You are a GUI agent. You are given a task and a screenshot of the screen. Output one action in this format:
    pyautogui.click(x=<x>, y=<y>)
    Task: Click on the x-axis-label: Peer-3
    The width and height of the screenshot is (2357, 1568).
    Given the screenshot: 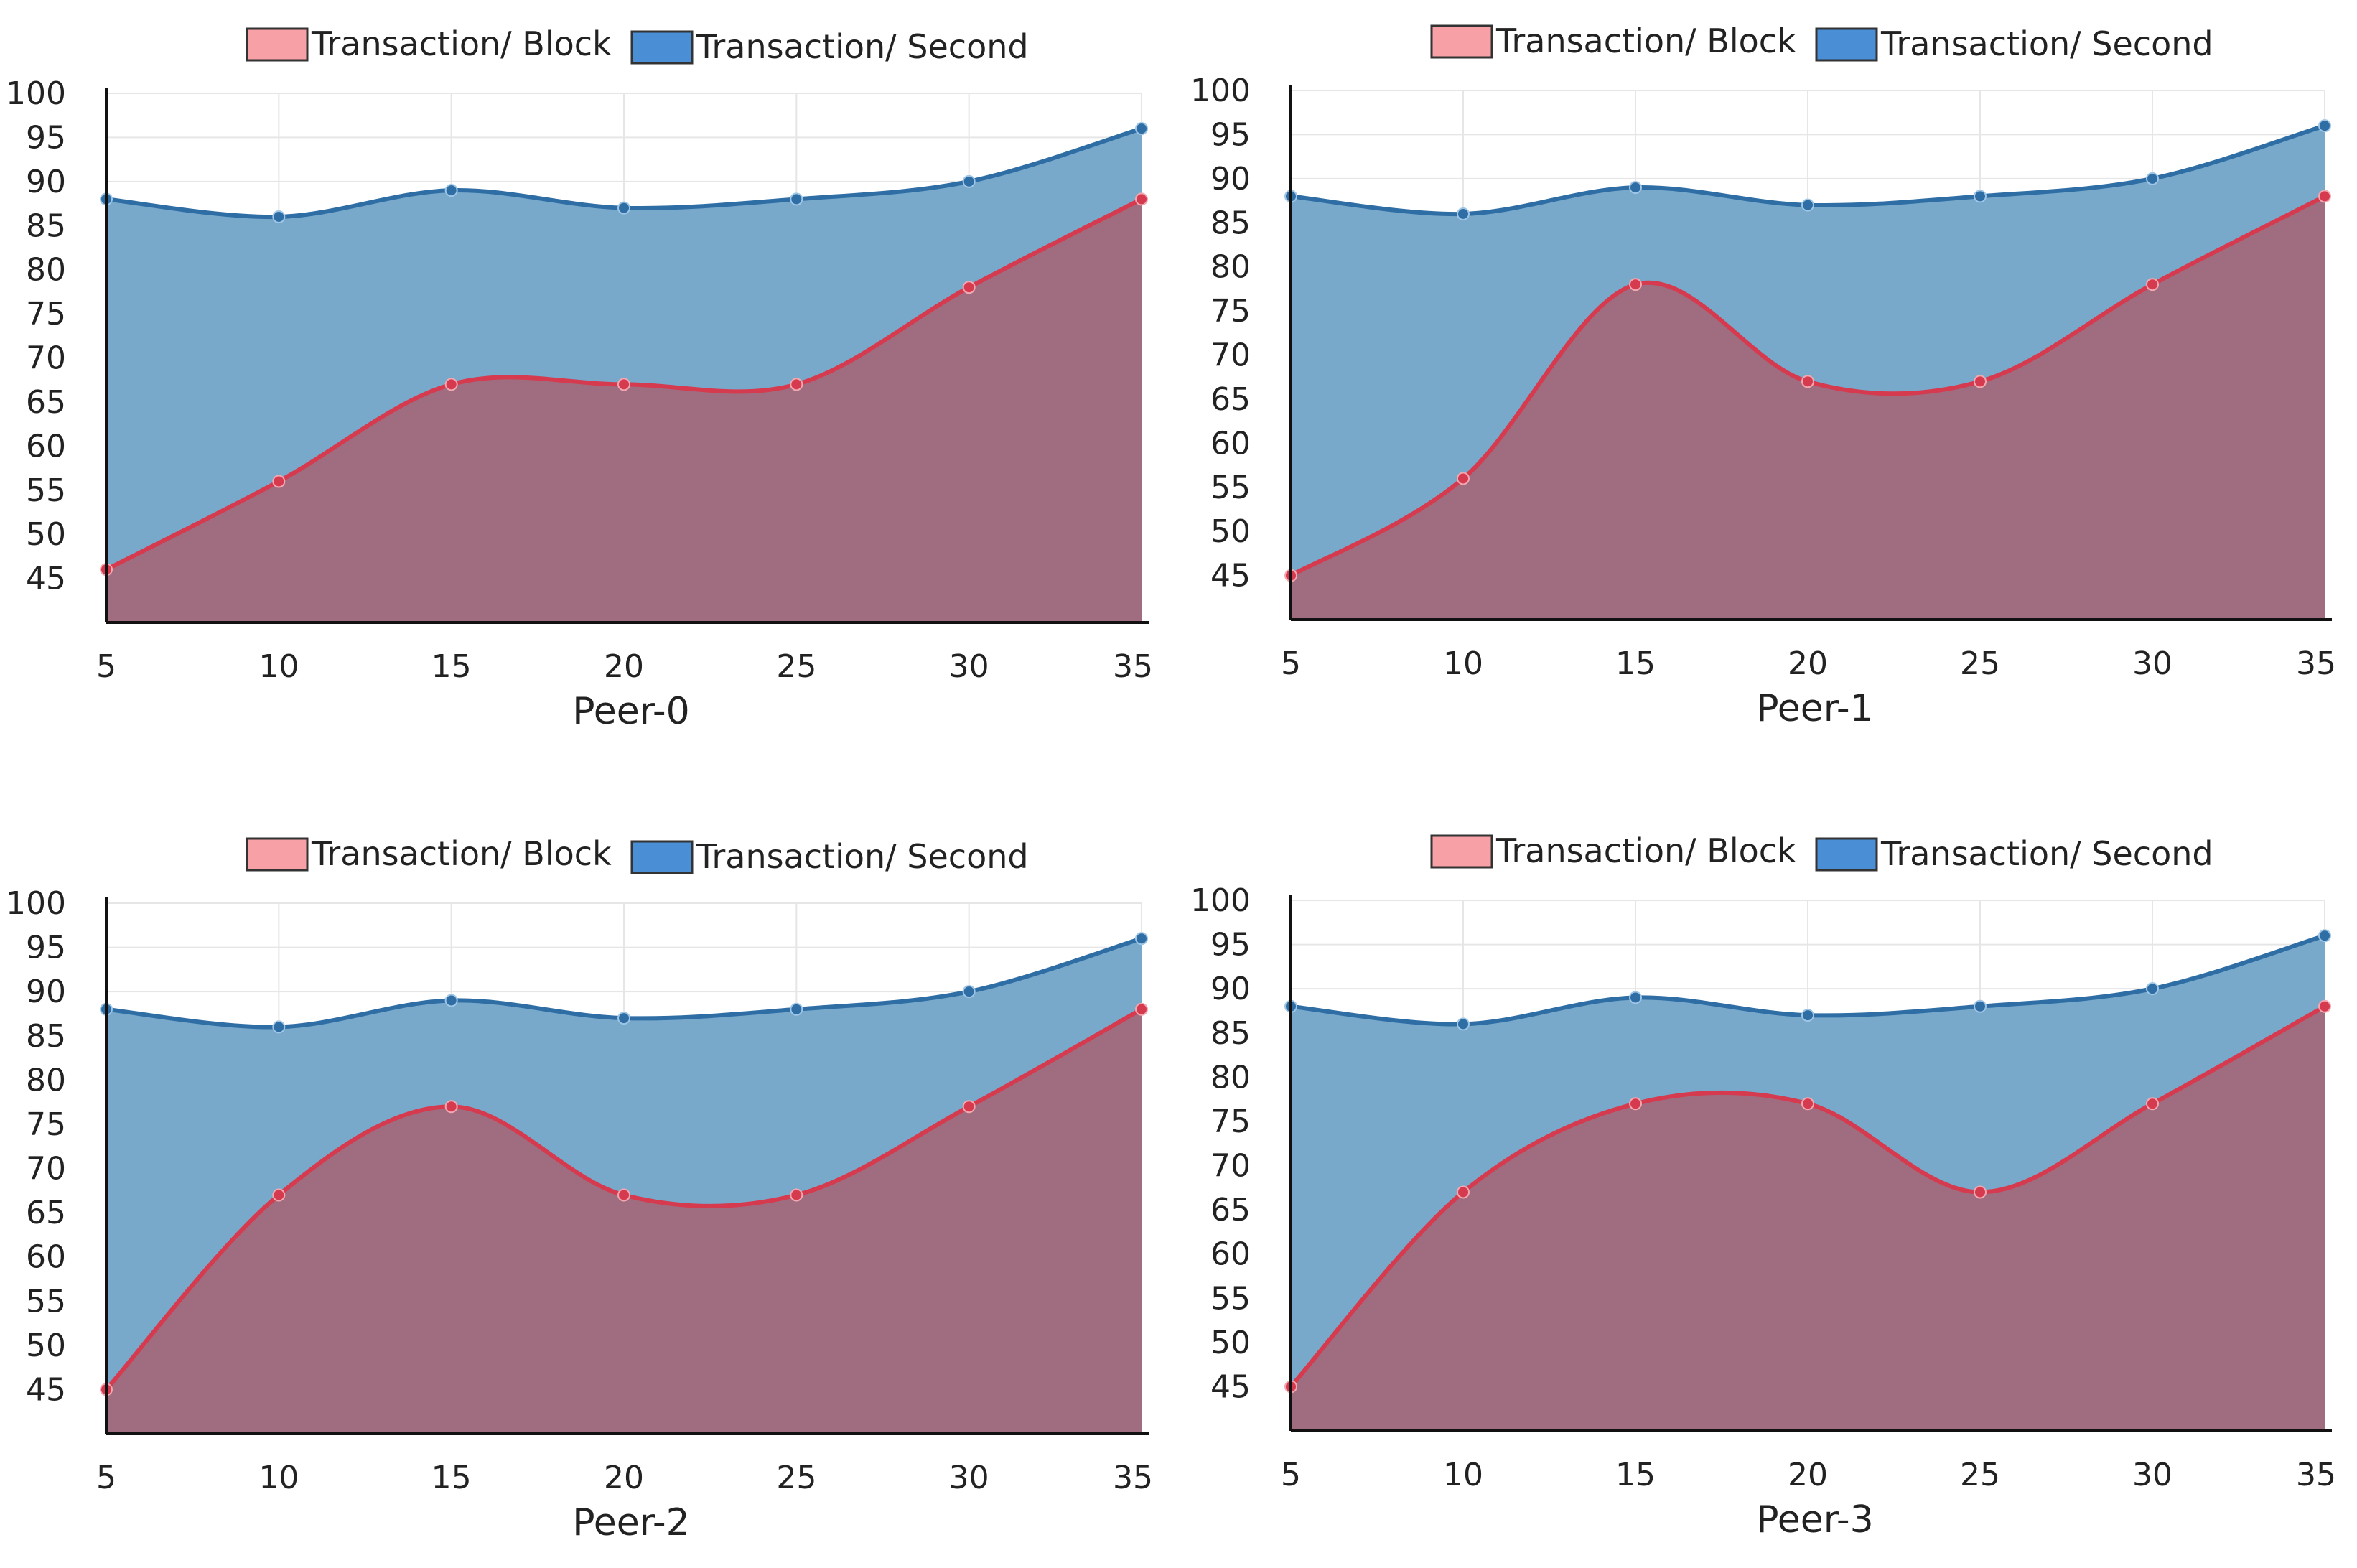 What is the action you would take?
    pyautogui.click(x=1814, y=1519)
    